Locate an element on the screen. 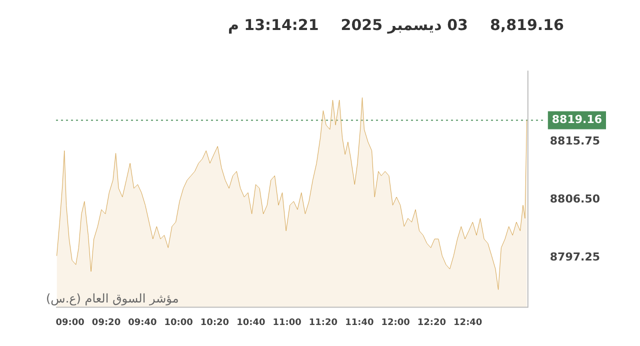  x-tick-label: 10:00 is located at coordinates (178, 323).